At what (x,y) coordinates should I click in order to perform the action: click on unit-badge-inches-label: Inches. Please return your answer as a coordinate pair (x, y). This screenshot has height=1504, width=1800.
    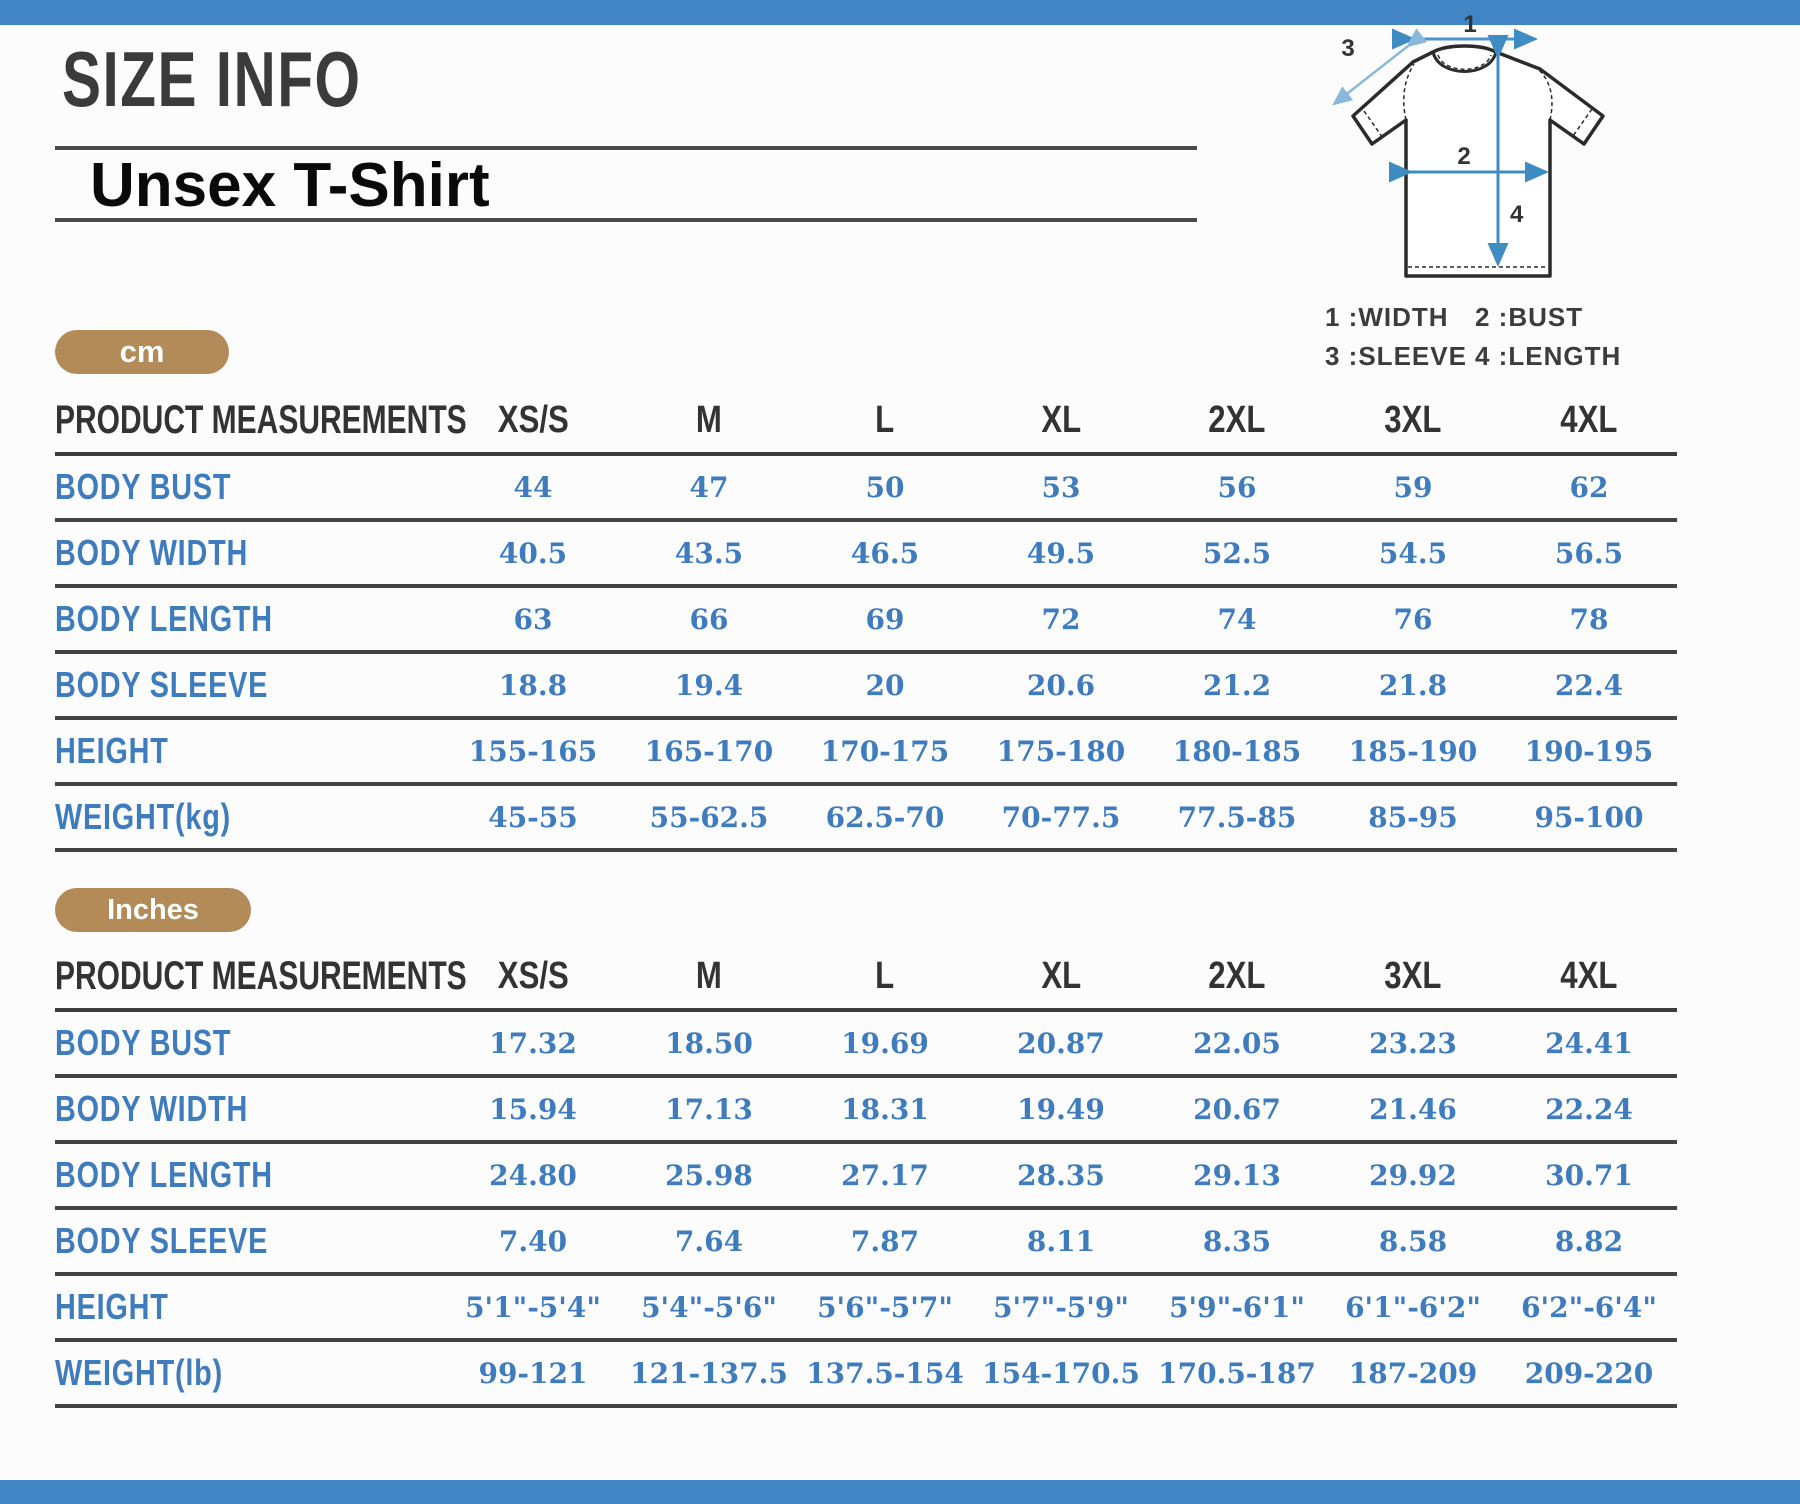
    Looking at the image, I should click on (153, 909).